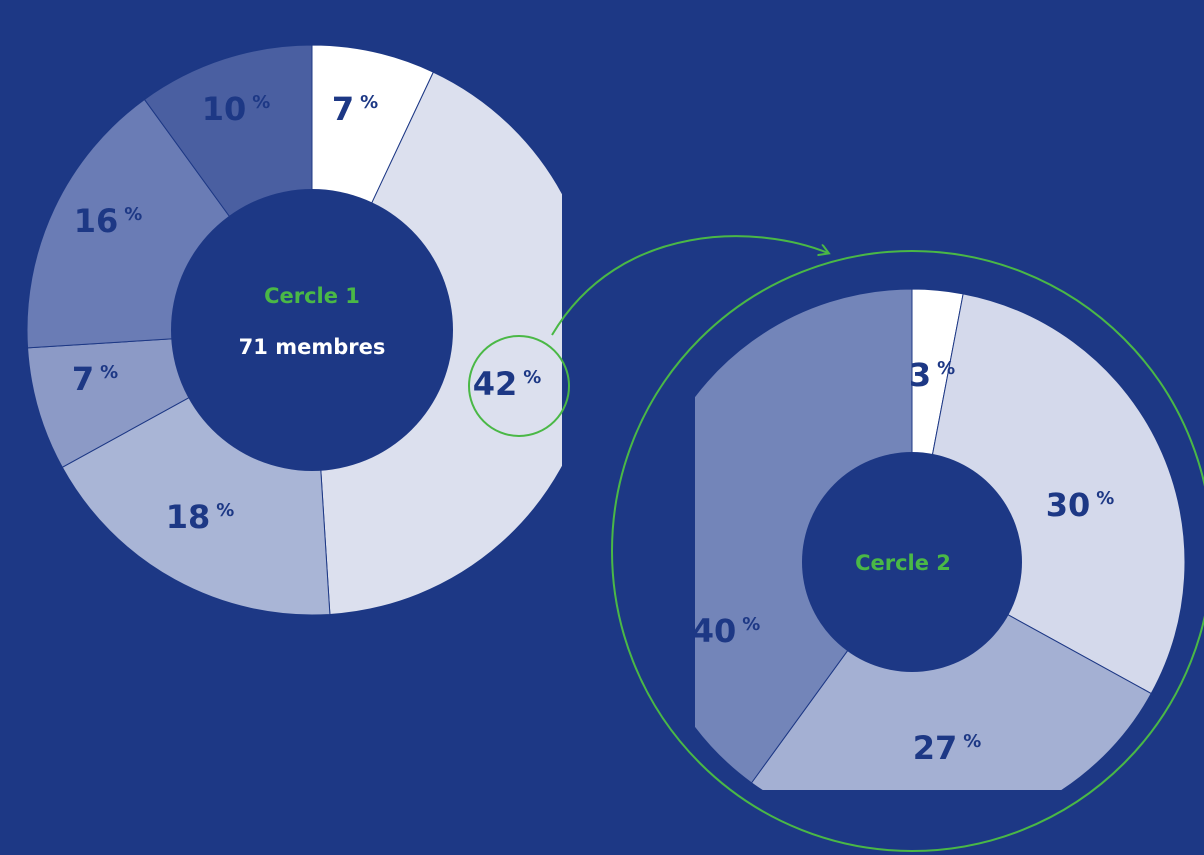 This screenshot has height=855, width=1204. I want to click on donut-1-members-count: 71 membres, so click(312, 347).